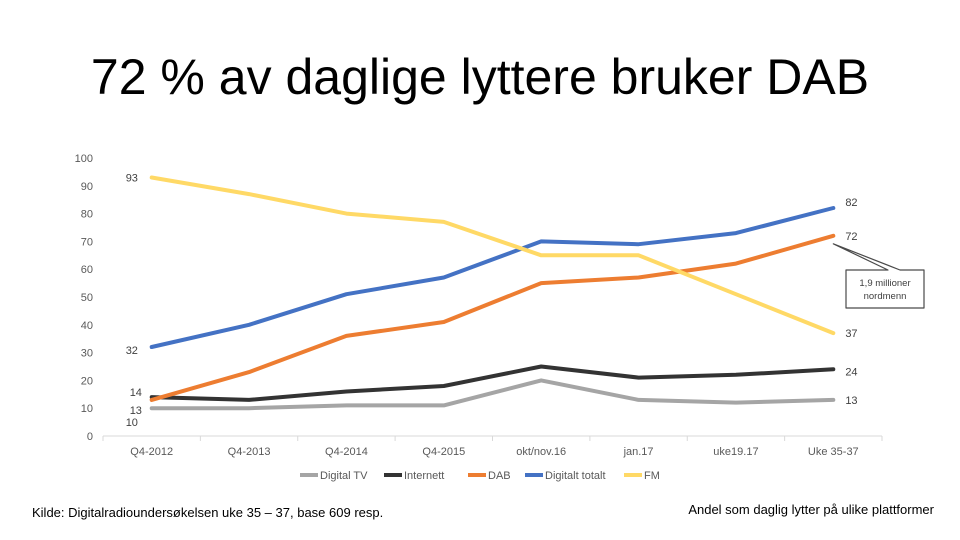 The image size is (960, 540). I want to click on legend-label: Internett, so click(424, 476).